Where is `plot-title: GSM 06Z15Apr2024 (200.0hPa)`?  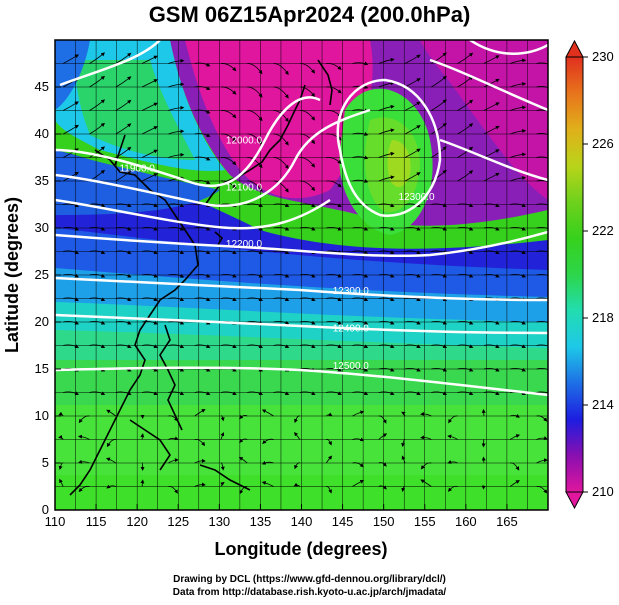
plot-title: GSM 06Z15Apr2024 (200.0hPa) is located at coordinates (309, 14).